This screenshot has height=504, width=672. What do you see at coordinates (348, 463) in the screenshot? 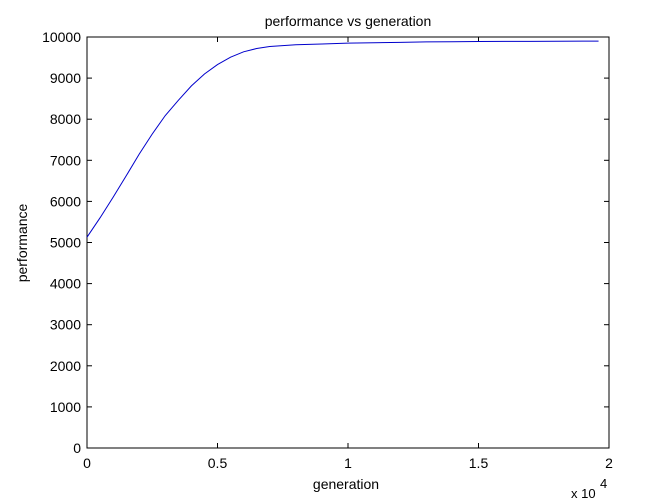
I see `x-tick-label: 1` at bounding box center [348, 463].